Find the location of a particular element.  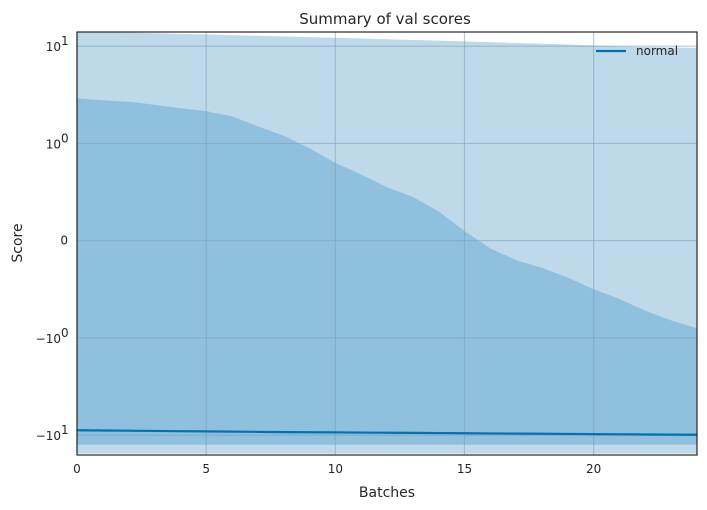

x-tick-label: 20 is located at coordinates (593, 469).